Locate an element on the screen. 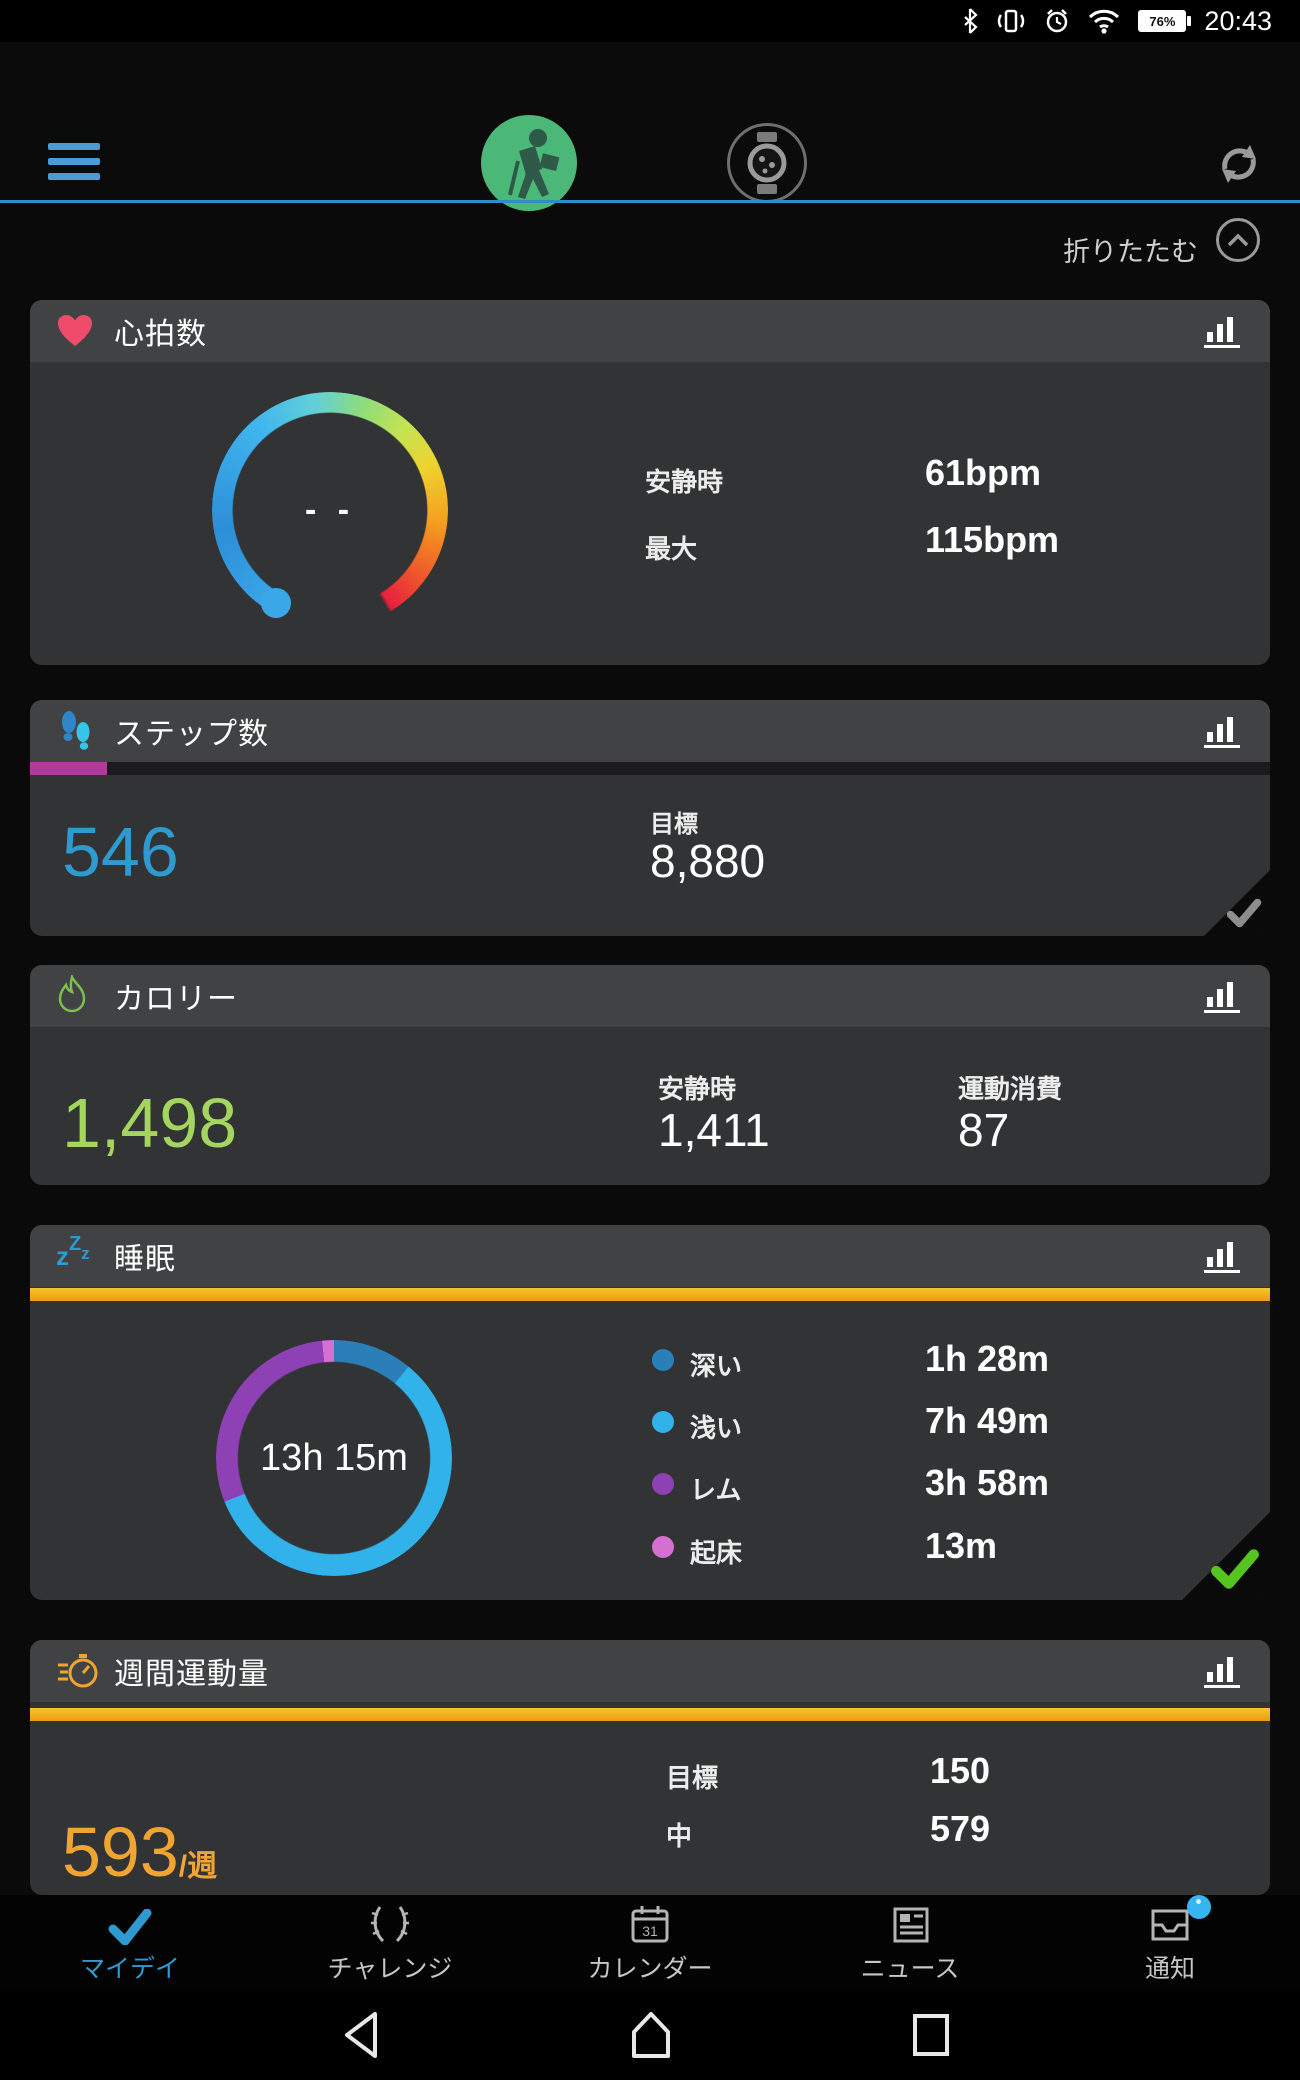  weekly-goal-label: 目標 is located at coordinates (692, 1778).